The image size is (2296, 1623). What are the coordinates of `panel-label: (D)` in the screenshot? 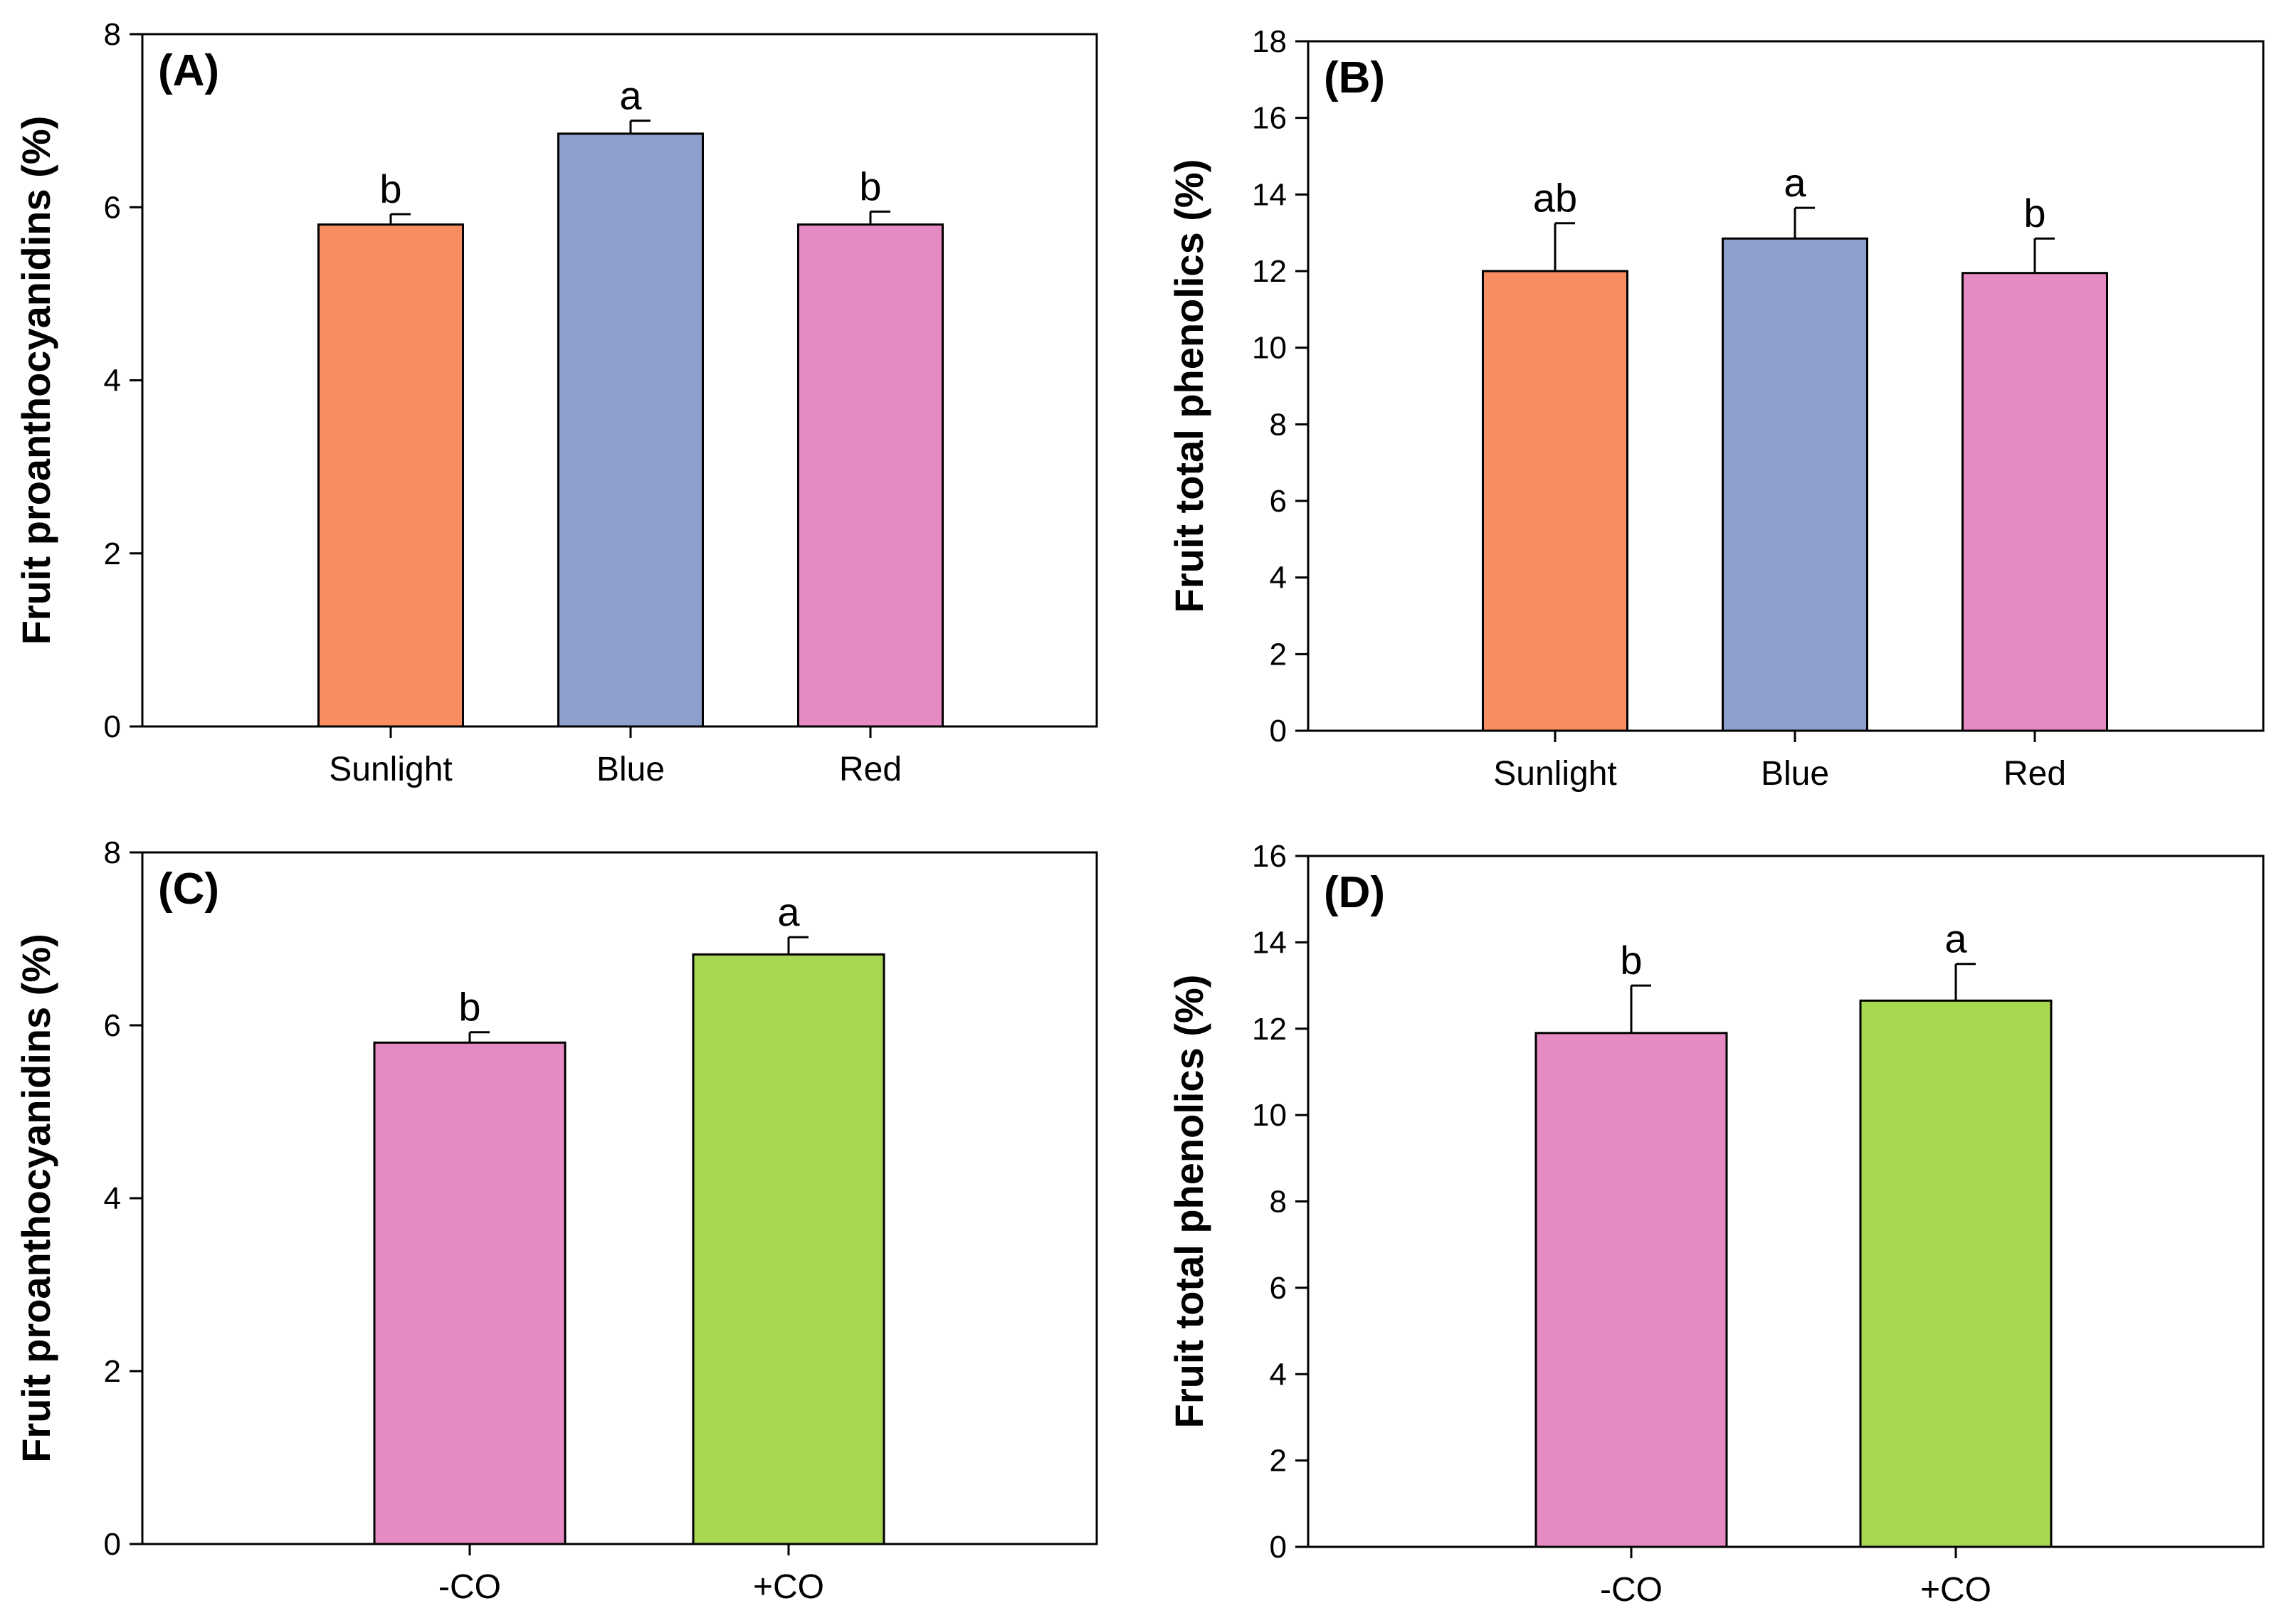 It's located at (1354, 892).